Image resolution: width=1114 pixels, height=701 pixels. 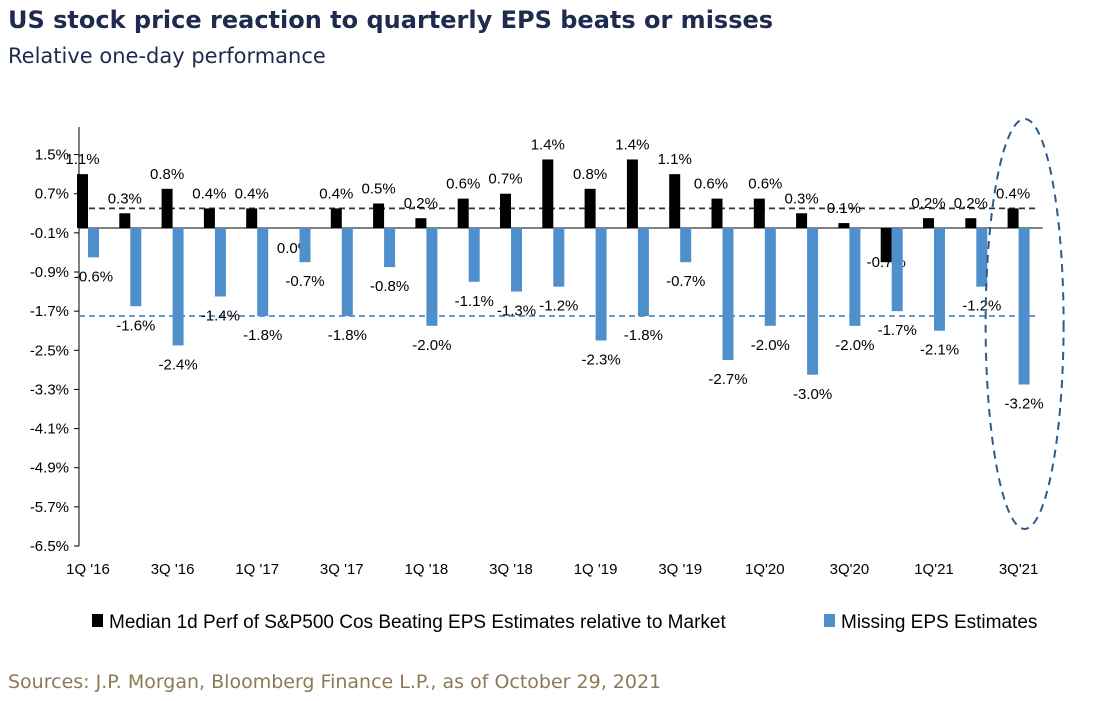 I want to click on y-tick-label: 1.5%, so click(x=52, y=155).